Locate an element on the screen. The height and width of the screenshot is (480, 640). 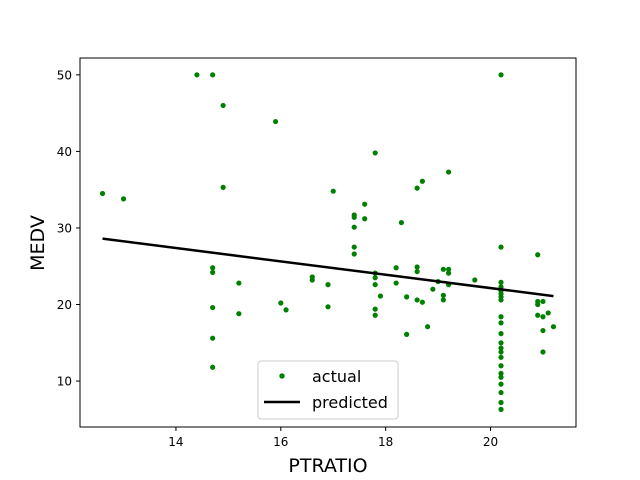
y-axis-ticks: 10 20 30 40 50 is located at coordinates (68, 228).